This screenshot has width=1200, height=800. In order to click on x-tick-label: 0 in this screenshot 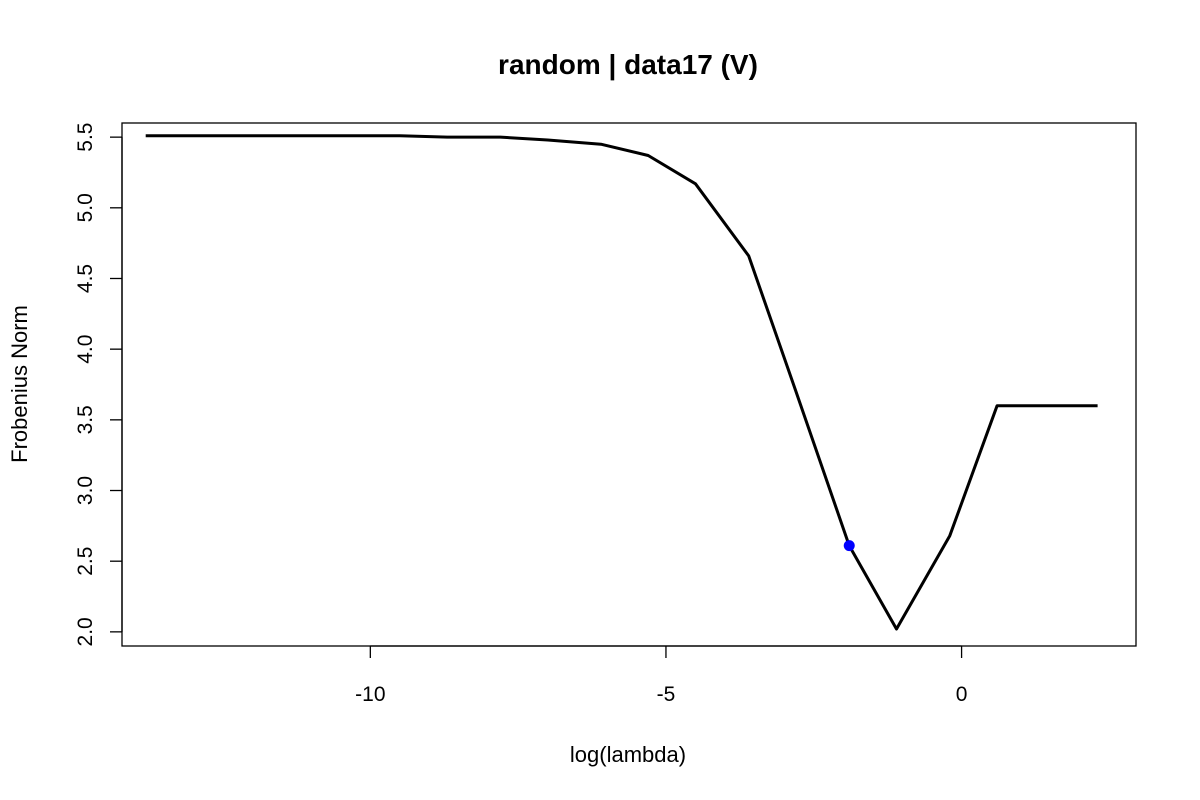, I will do `click(962, 694)`.